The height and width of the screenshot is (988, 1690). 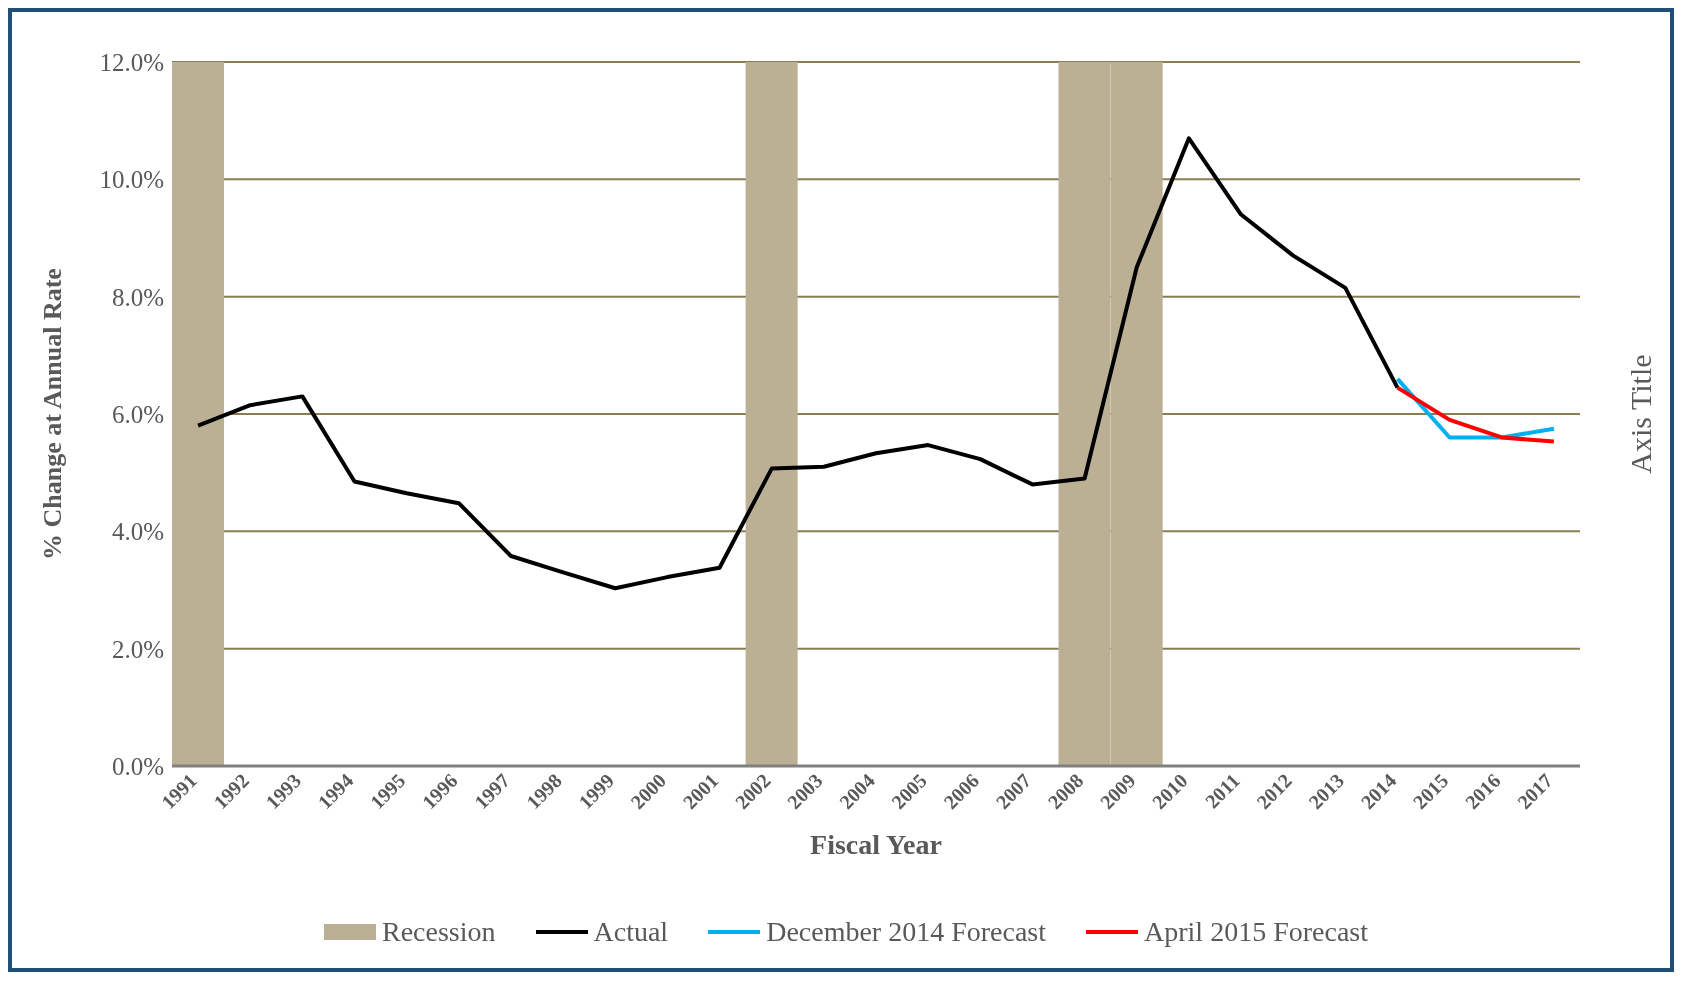 I want to click on y-tick-label: 4.0%, so click(x=137, y=532).